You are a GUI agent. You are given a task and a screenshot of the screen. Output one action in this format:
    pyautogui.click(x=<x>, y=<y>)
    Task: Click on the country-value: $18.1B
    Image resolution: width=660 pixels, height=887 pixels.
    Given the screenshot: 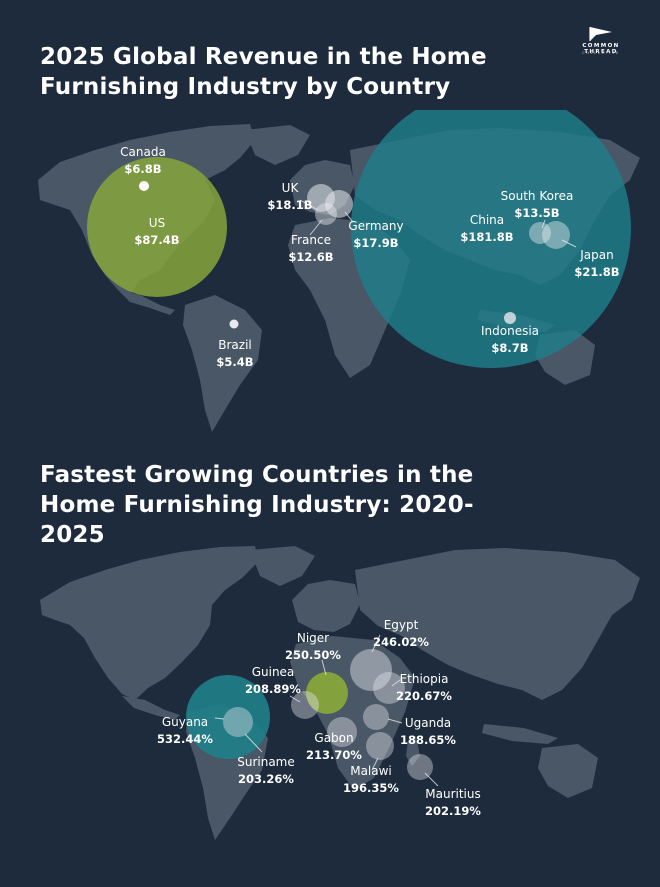 What is the action you would take?
    pyautogui.click(x=290, y=205)
    